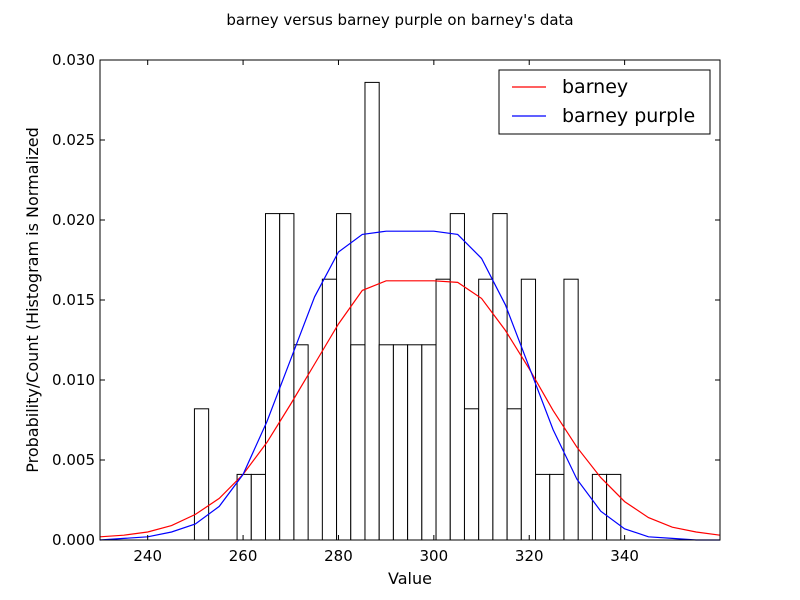 The image size is (800, 600). I want to click on y-tick-label: 0.005, so click(73, 460).